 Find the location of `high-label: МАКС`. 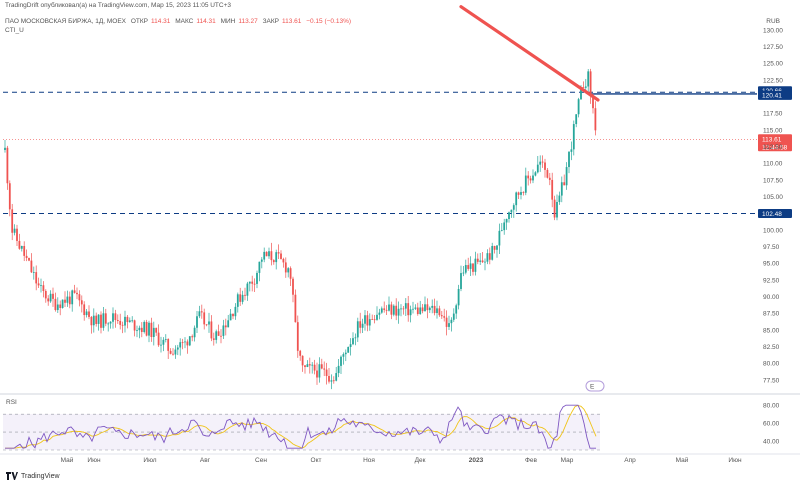

high-label: МАКС is located at coordinates (184, 21).